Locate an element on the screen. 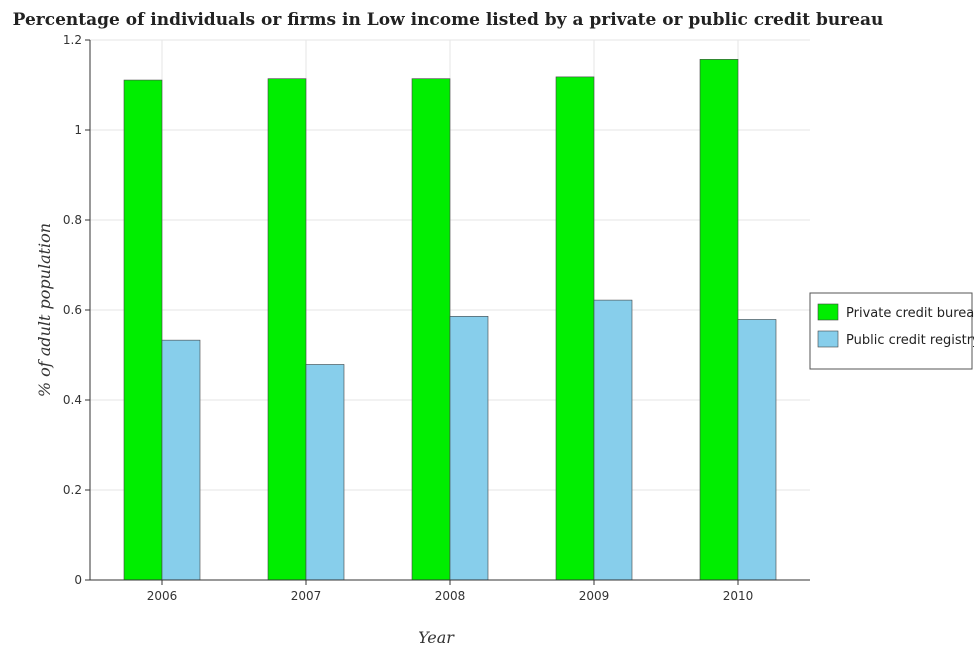 The width and height of the screenshot is (974, 650). y-tick-label: 0.8 is located at coordinates (72, 220).